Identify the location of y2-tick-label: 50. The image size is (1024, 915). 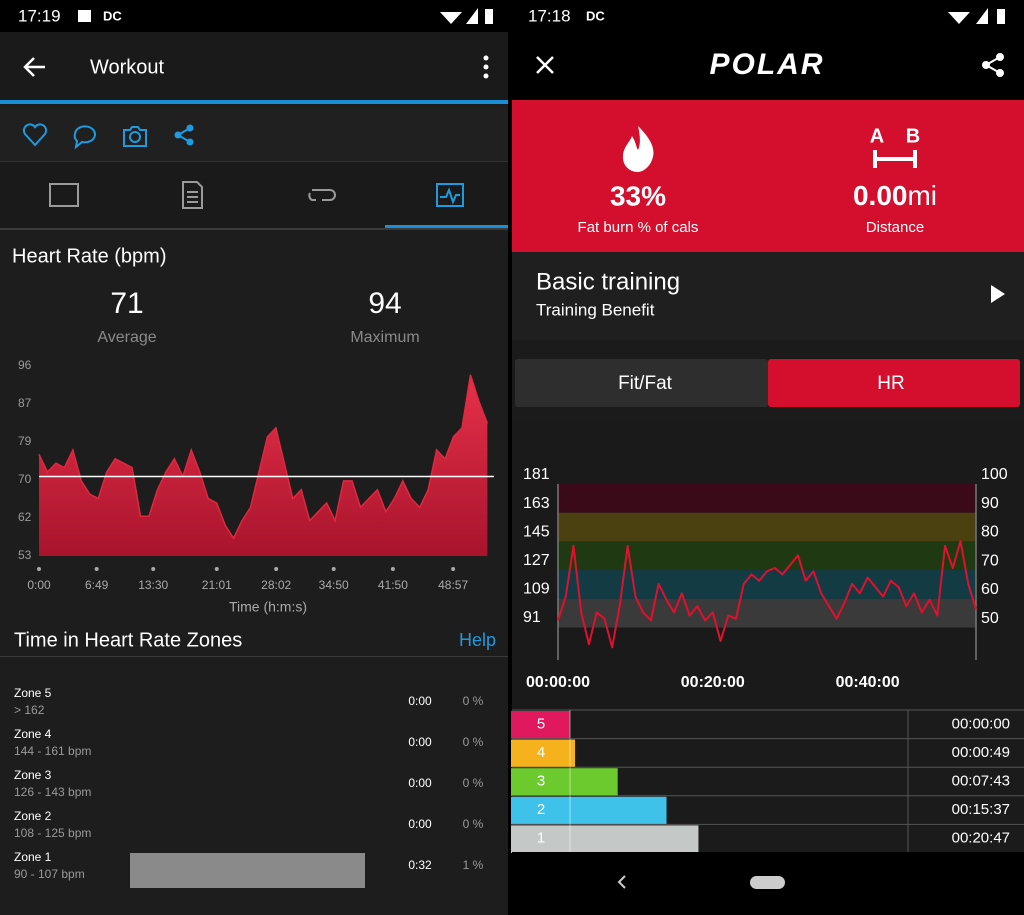
(990, 618).